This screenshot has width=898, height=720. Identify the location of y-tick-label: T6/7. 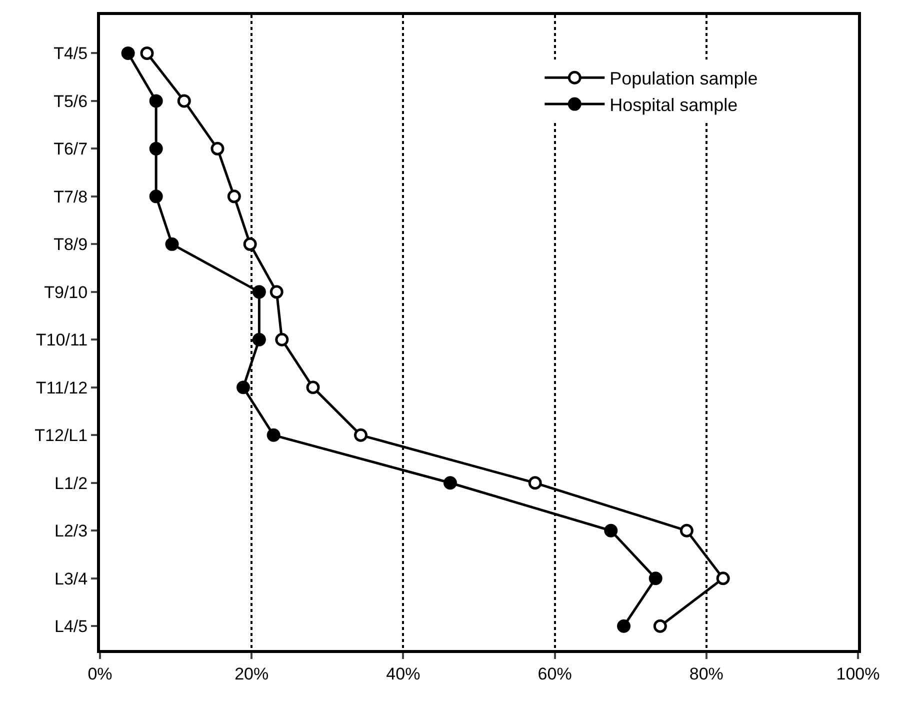
(71, 149).